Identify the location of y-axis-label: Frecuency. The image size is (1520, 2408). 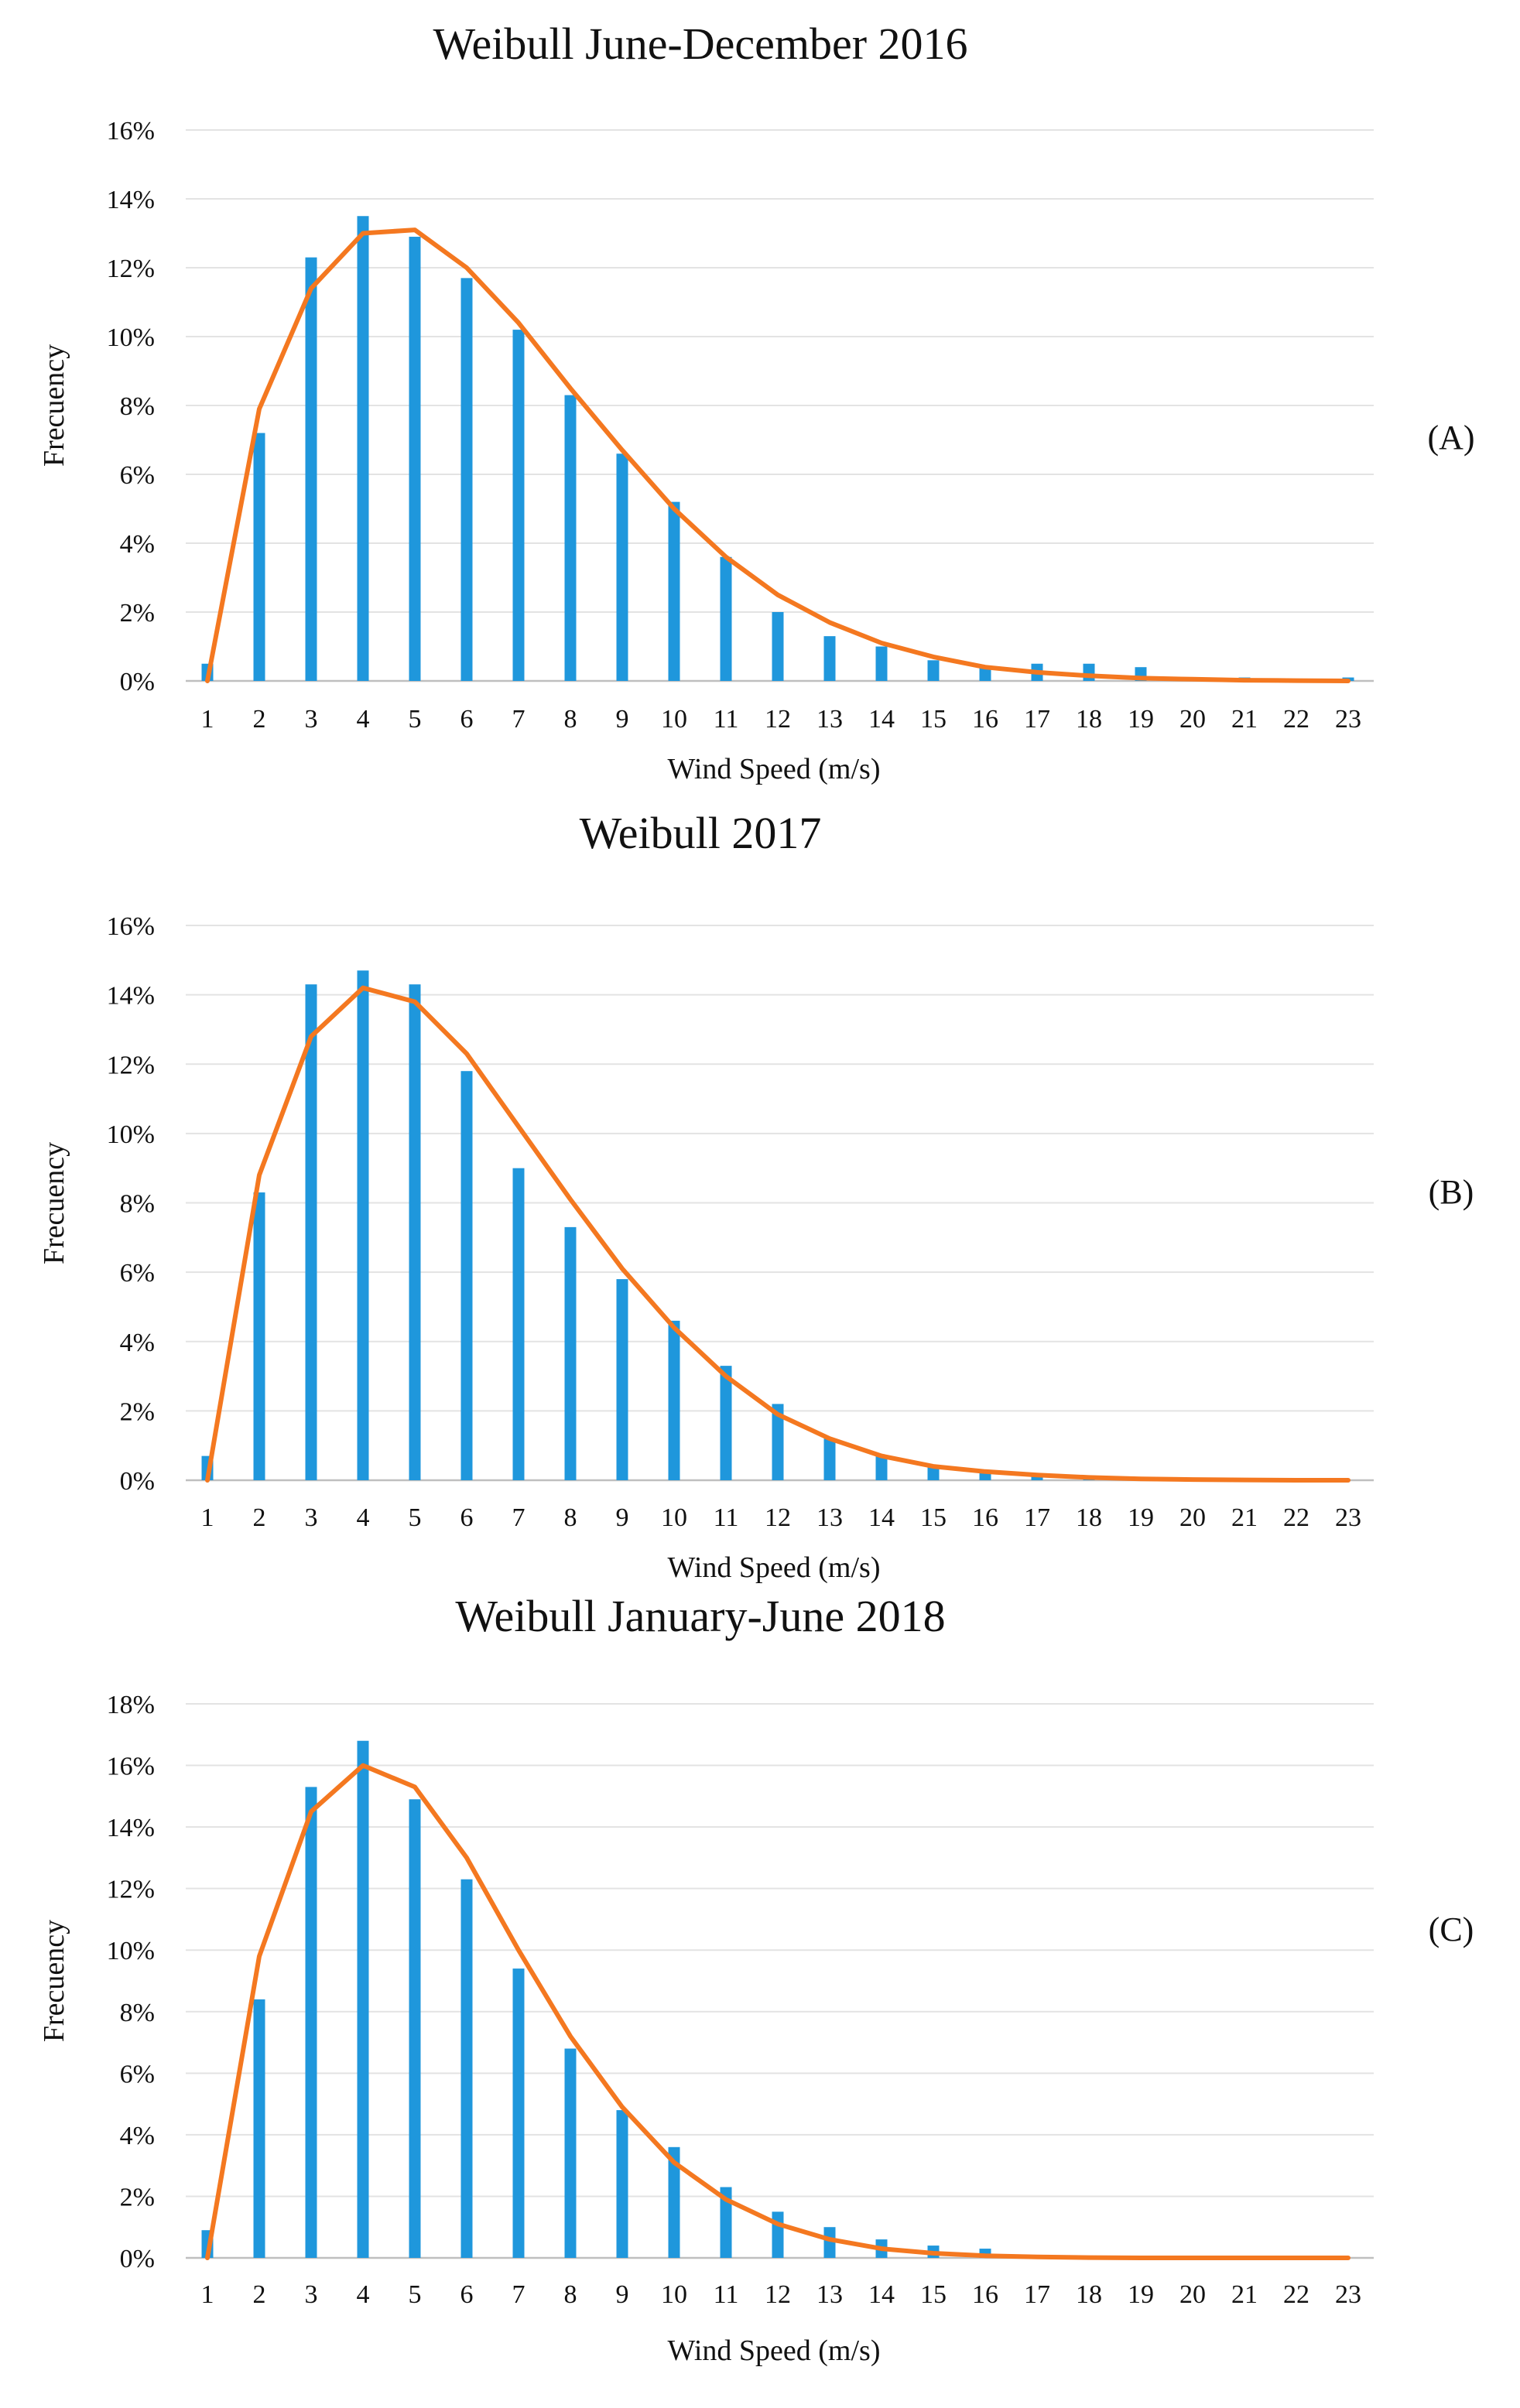
(54, 1981).